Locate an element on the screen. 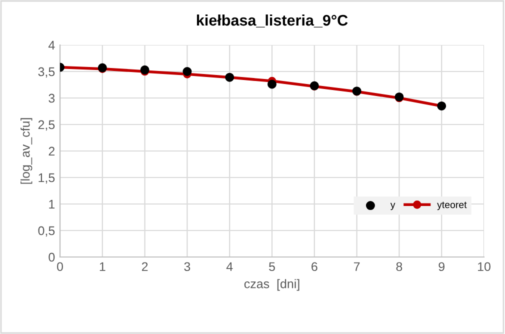  x-tick-label: 4 is located at coordinates (229, 266).